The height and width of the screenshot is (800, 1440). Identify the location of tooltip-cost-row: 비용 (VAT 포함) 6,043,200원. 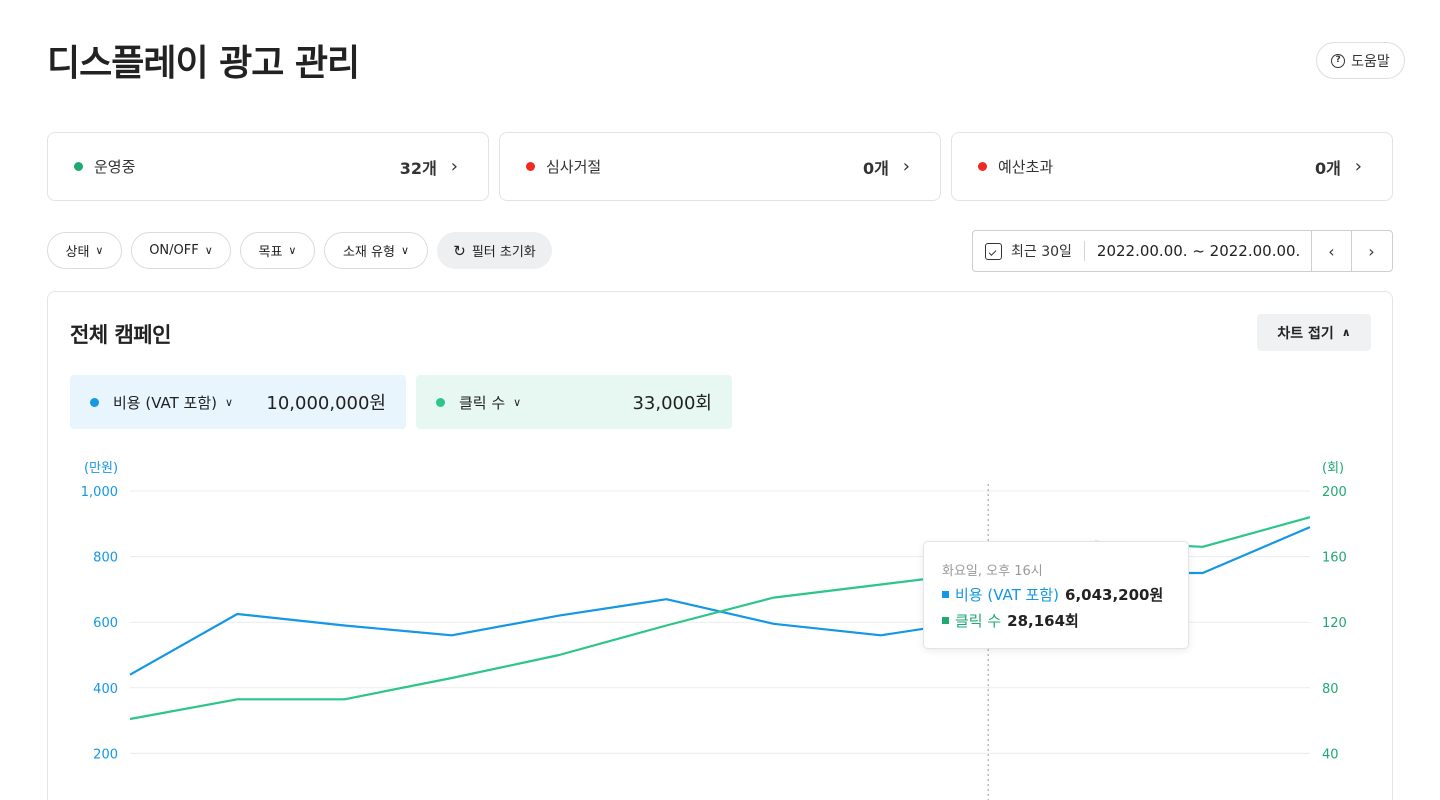
(1052, 594).